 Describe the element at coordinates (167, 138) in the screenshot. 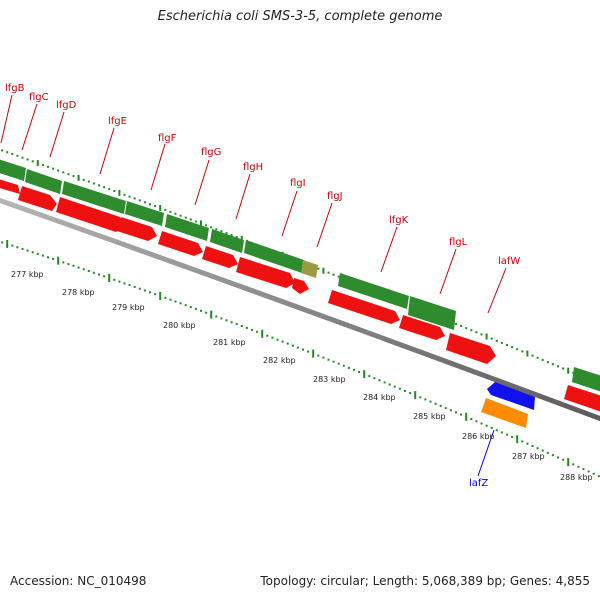

I see `gene-label-flgF: flgF` at that location.